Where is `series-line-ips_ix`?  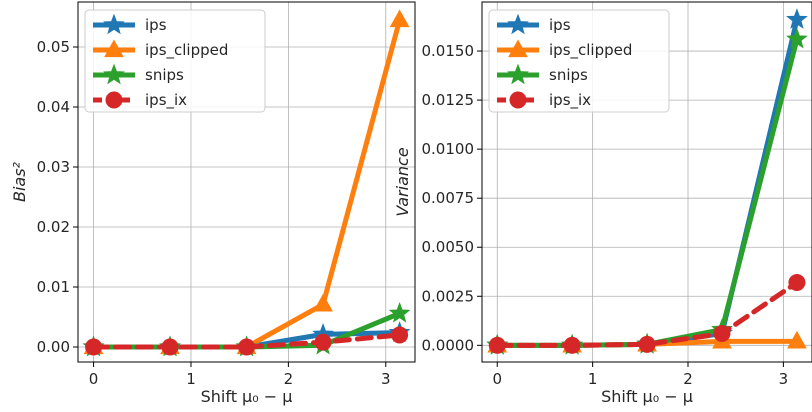 series-line-ips_ix is located at coordinates (647, 314).